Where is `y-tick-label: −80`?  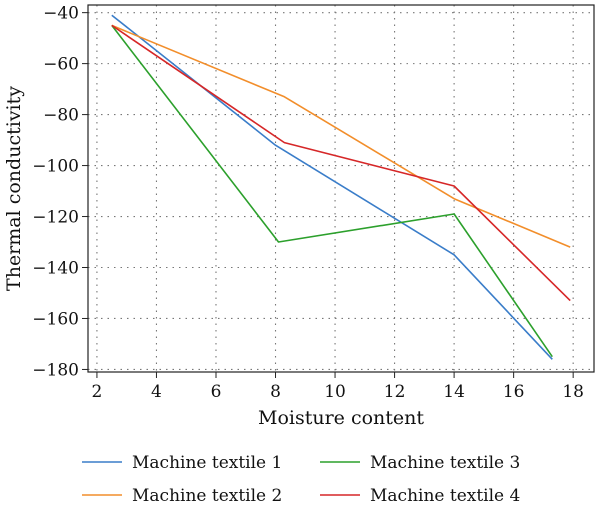 y-tick-label: −80 is located at coordinates (61, 116).